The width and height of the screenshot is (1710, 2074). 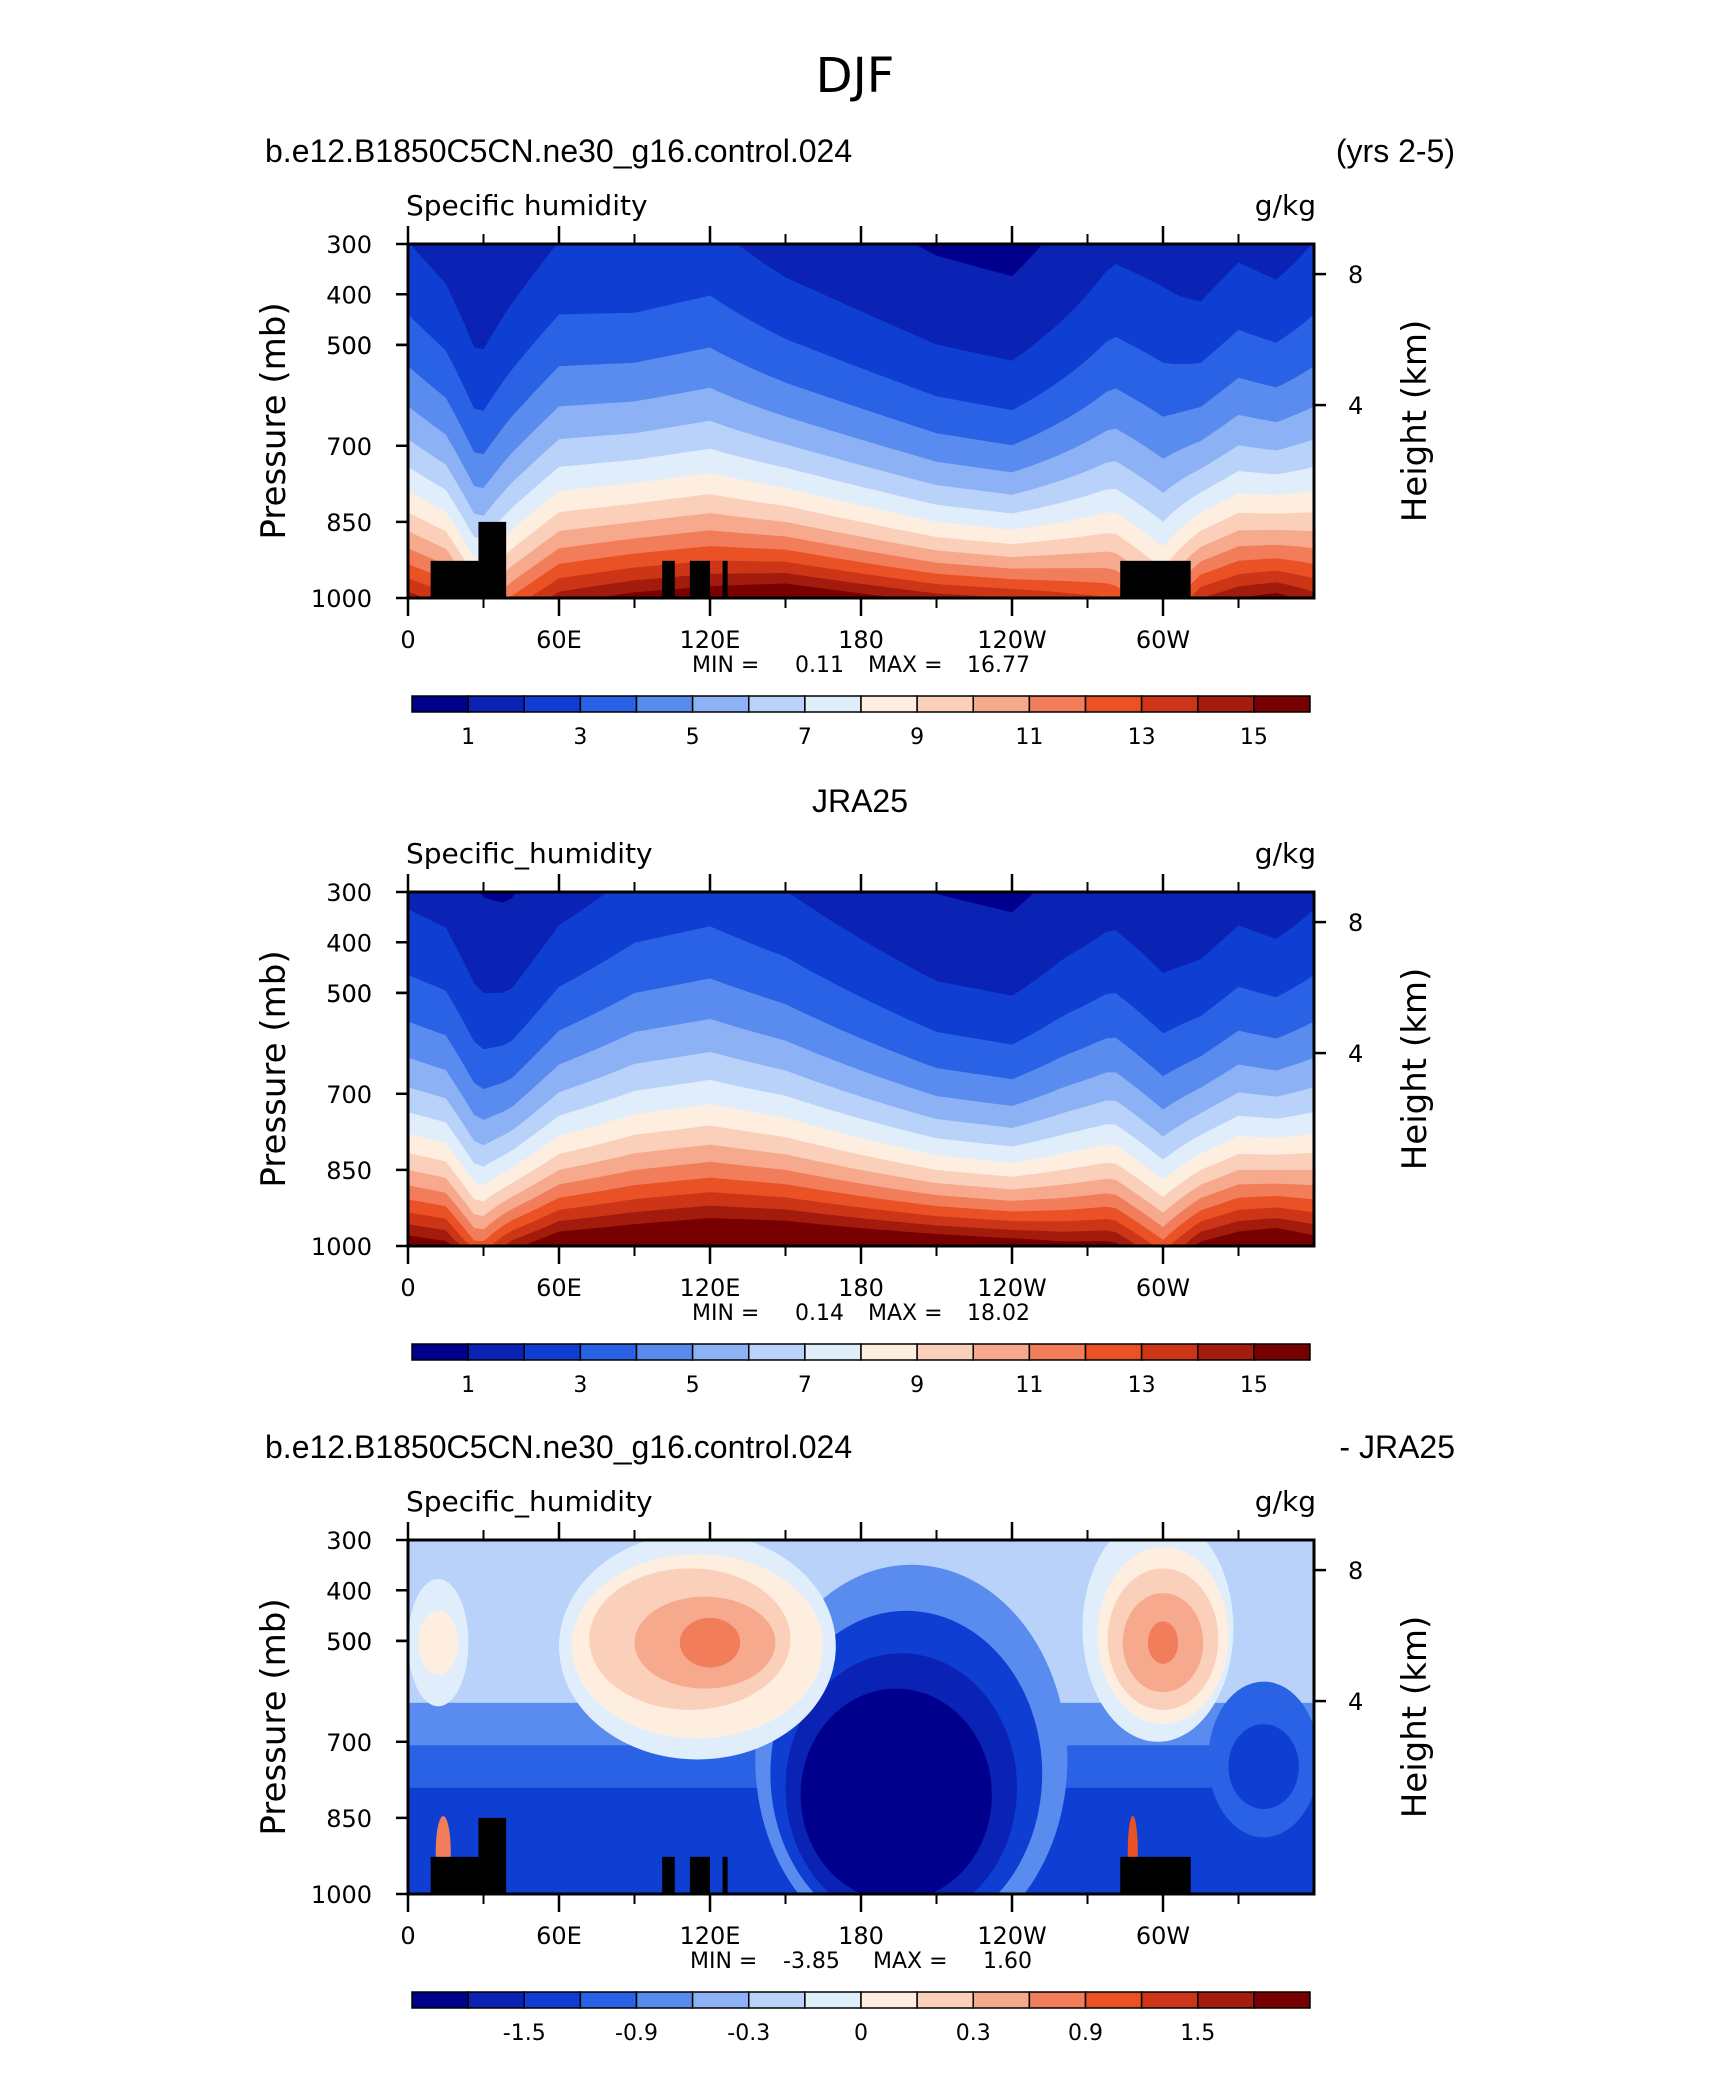 I want to click on panel-model-min-label: MIN =, so click(x=725, y=665).